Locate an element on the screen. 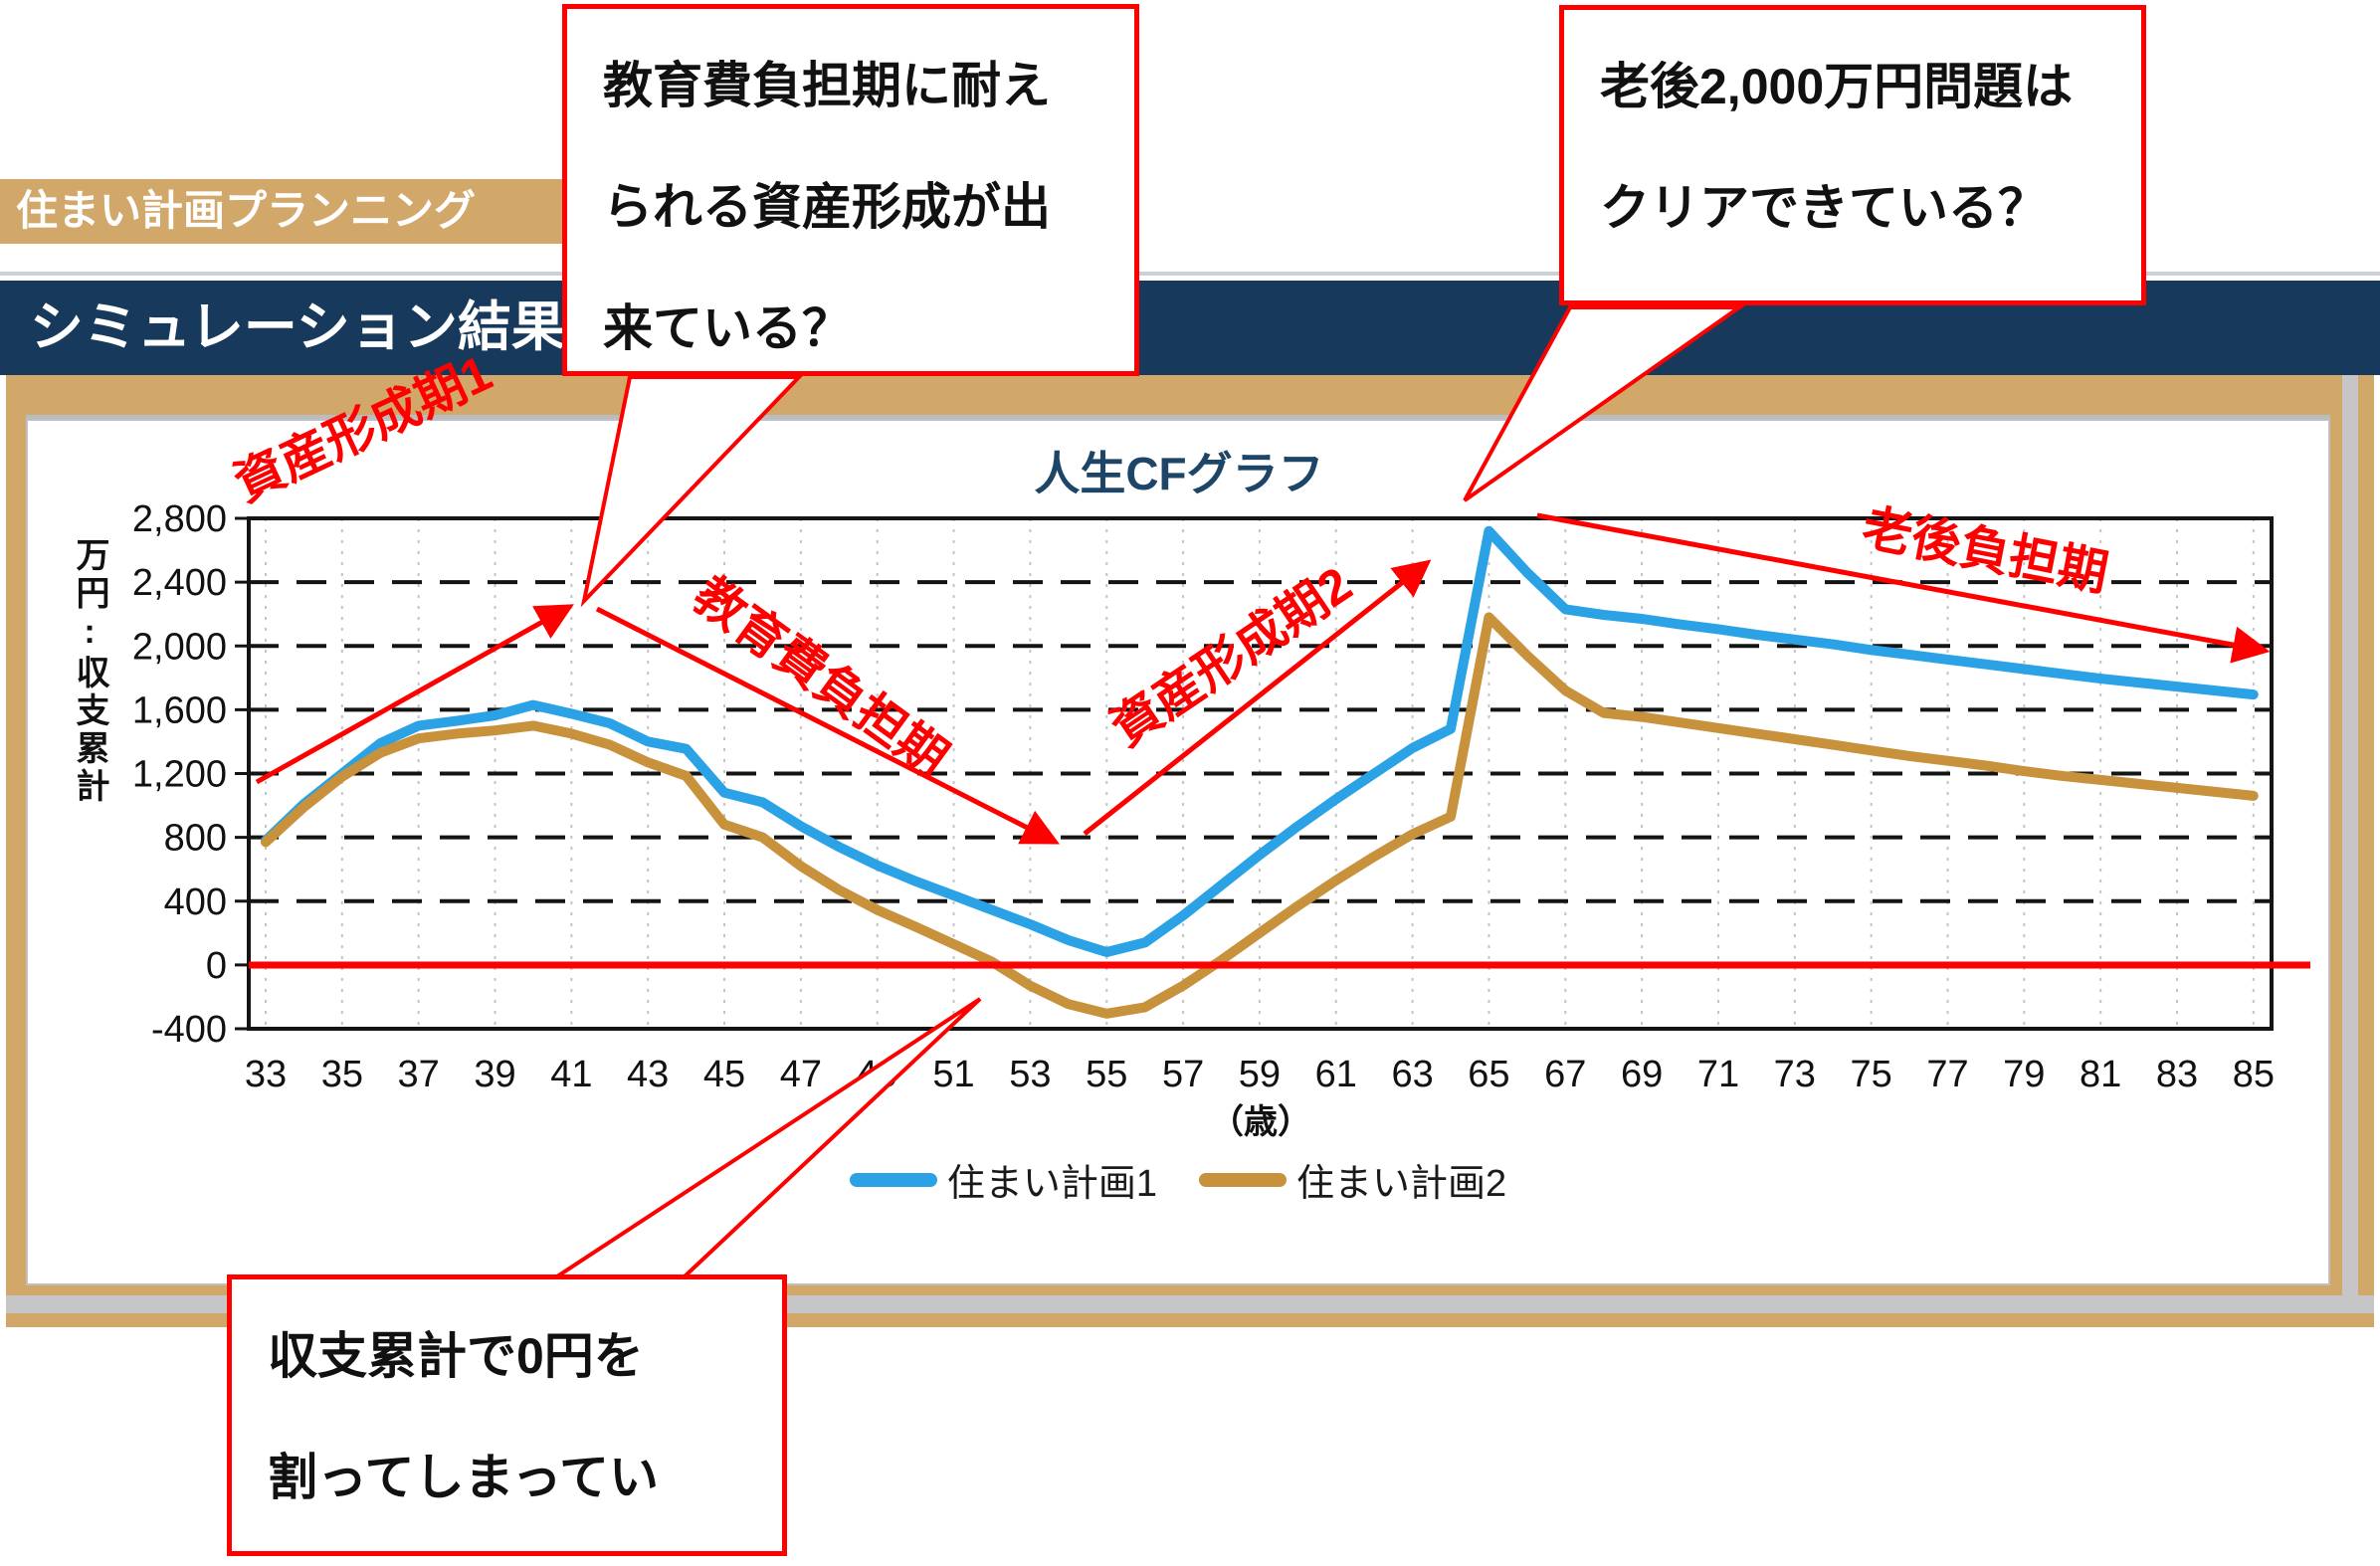 The width and height of the screenshot is (2380, 1566). annotation-education-burden: 教育費負担期 is located at coordinates (821, 676).